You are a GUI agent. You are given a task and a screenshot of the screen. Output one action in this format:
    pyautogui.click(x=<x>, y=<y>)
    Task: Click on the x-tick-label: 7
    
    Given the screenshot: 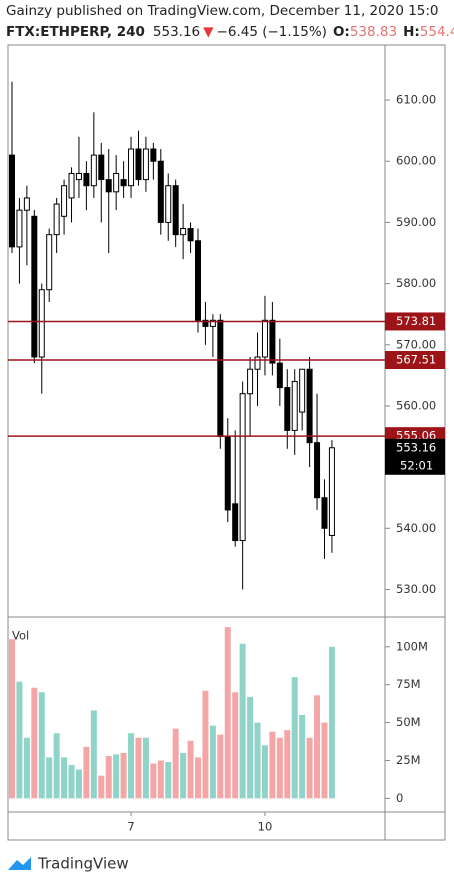 What is the action you would take?
    pyautogui.click(x=130, y=827)
    